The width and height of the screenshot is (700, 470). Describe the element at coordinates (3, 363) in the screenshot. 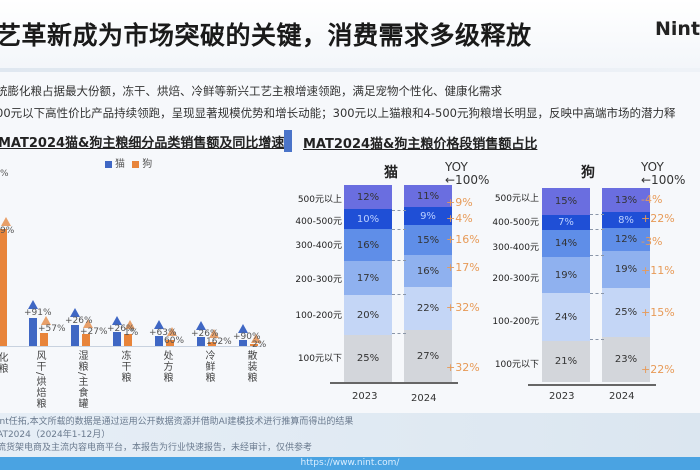

I see `category-label-0: 化粮` at that location.